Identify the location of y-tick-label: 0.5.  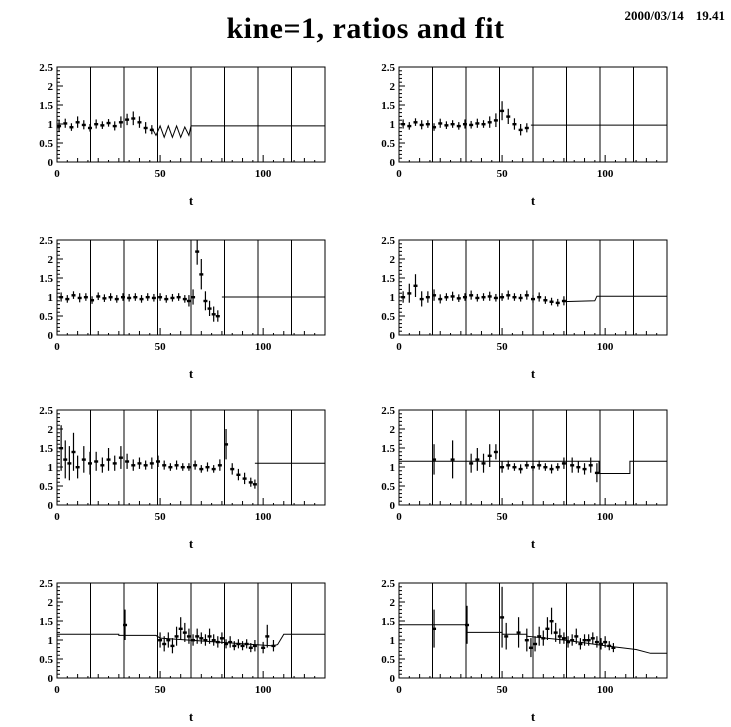
(46, 487).